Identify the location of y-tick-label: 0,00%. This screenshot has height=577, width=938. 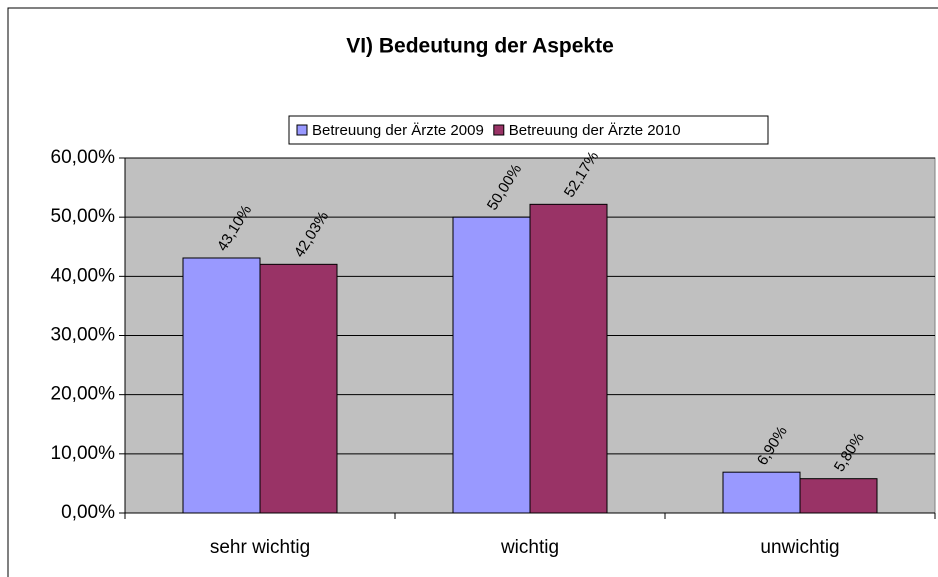
(88, 512).